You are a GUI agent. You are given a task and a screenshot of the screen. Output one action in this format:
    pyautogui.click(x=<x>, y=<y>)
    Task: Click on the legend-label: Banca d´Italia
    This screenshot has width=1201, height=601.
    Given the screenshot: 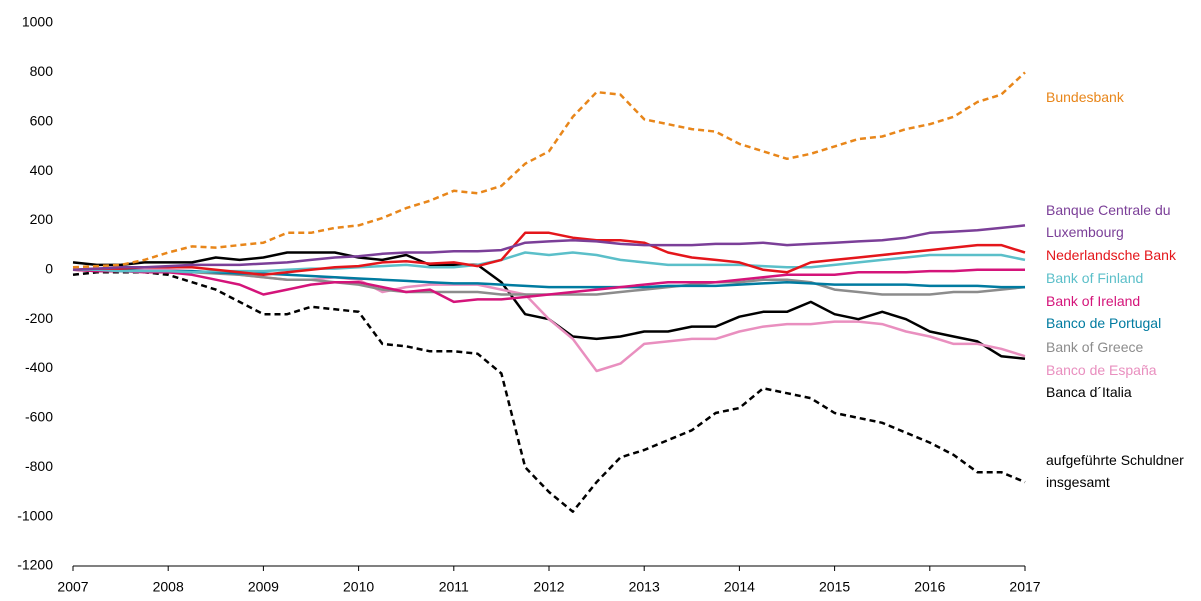 What is the action you would take?
    pyautogui.click(x=1089, y=392)
    